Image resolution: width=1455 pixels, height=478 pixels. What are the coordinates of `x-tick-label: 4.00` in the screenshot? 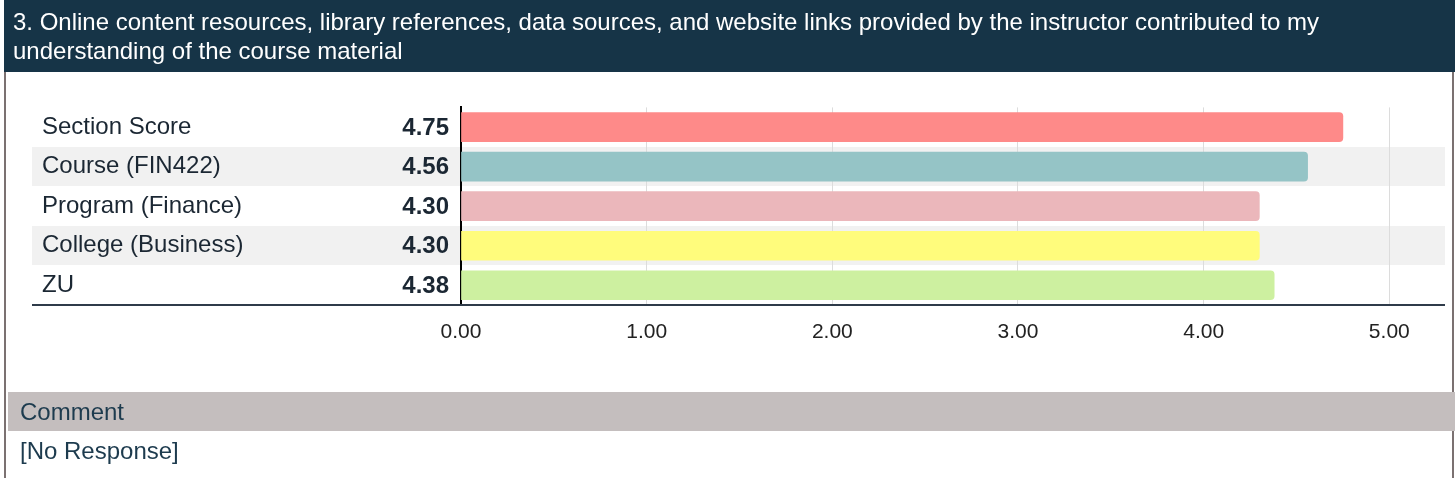 It's located at (1204, 331).